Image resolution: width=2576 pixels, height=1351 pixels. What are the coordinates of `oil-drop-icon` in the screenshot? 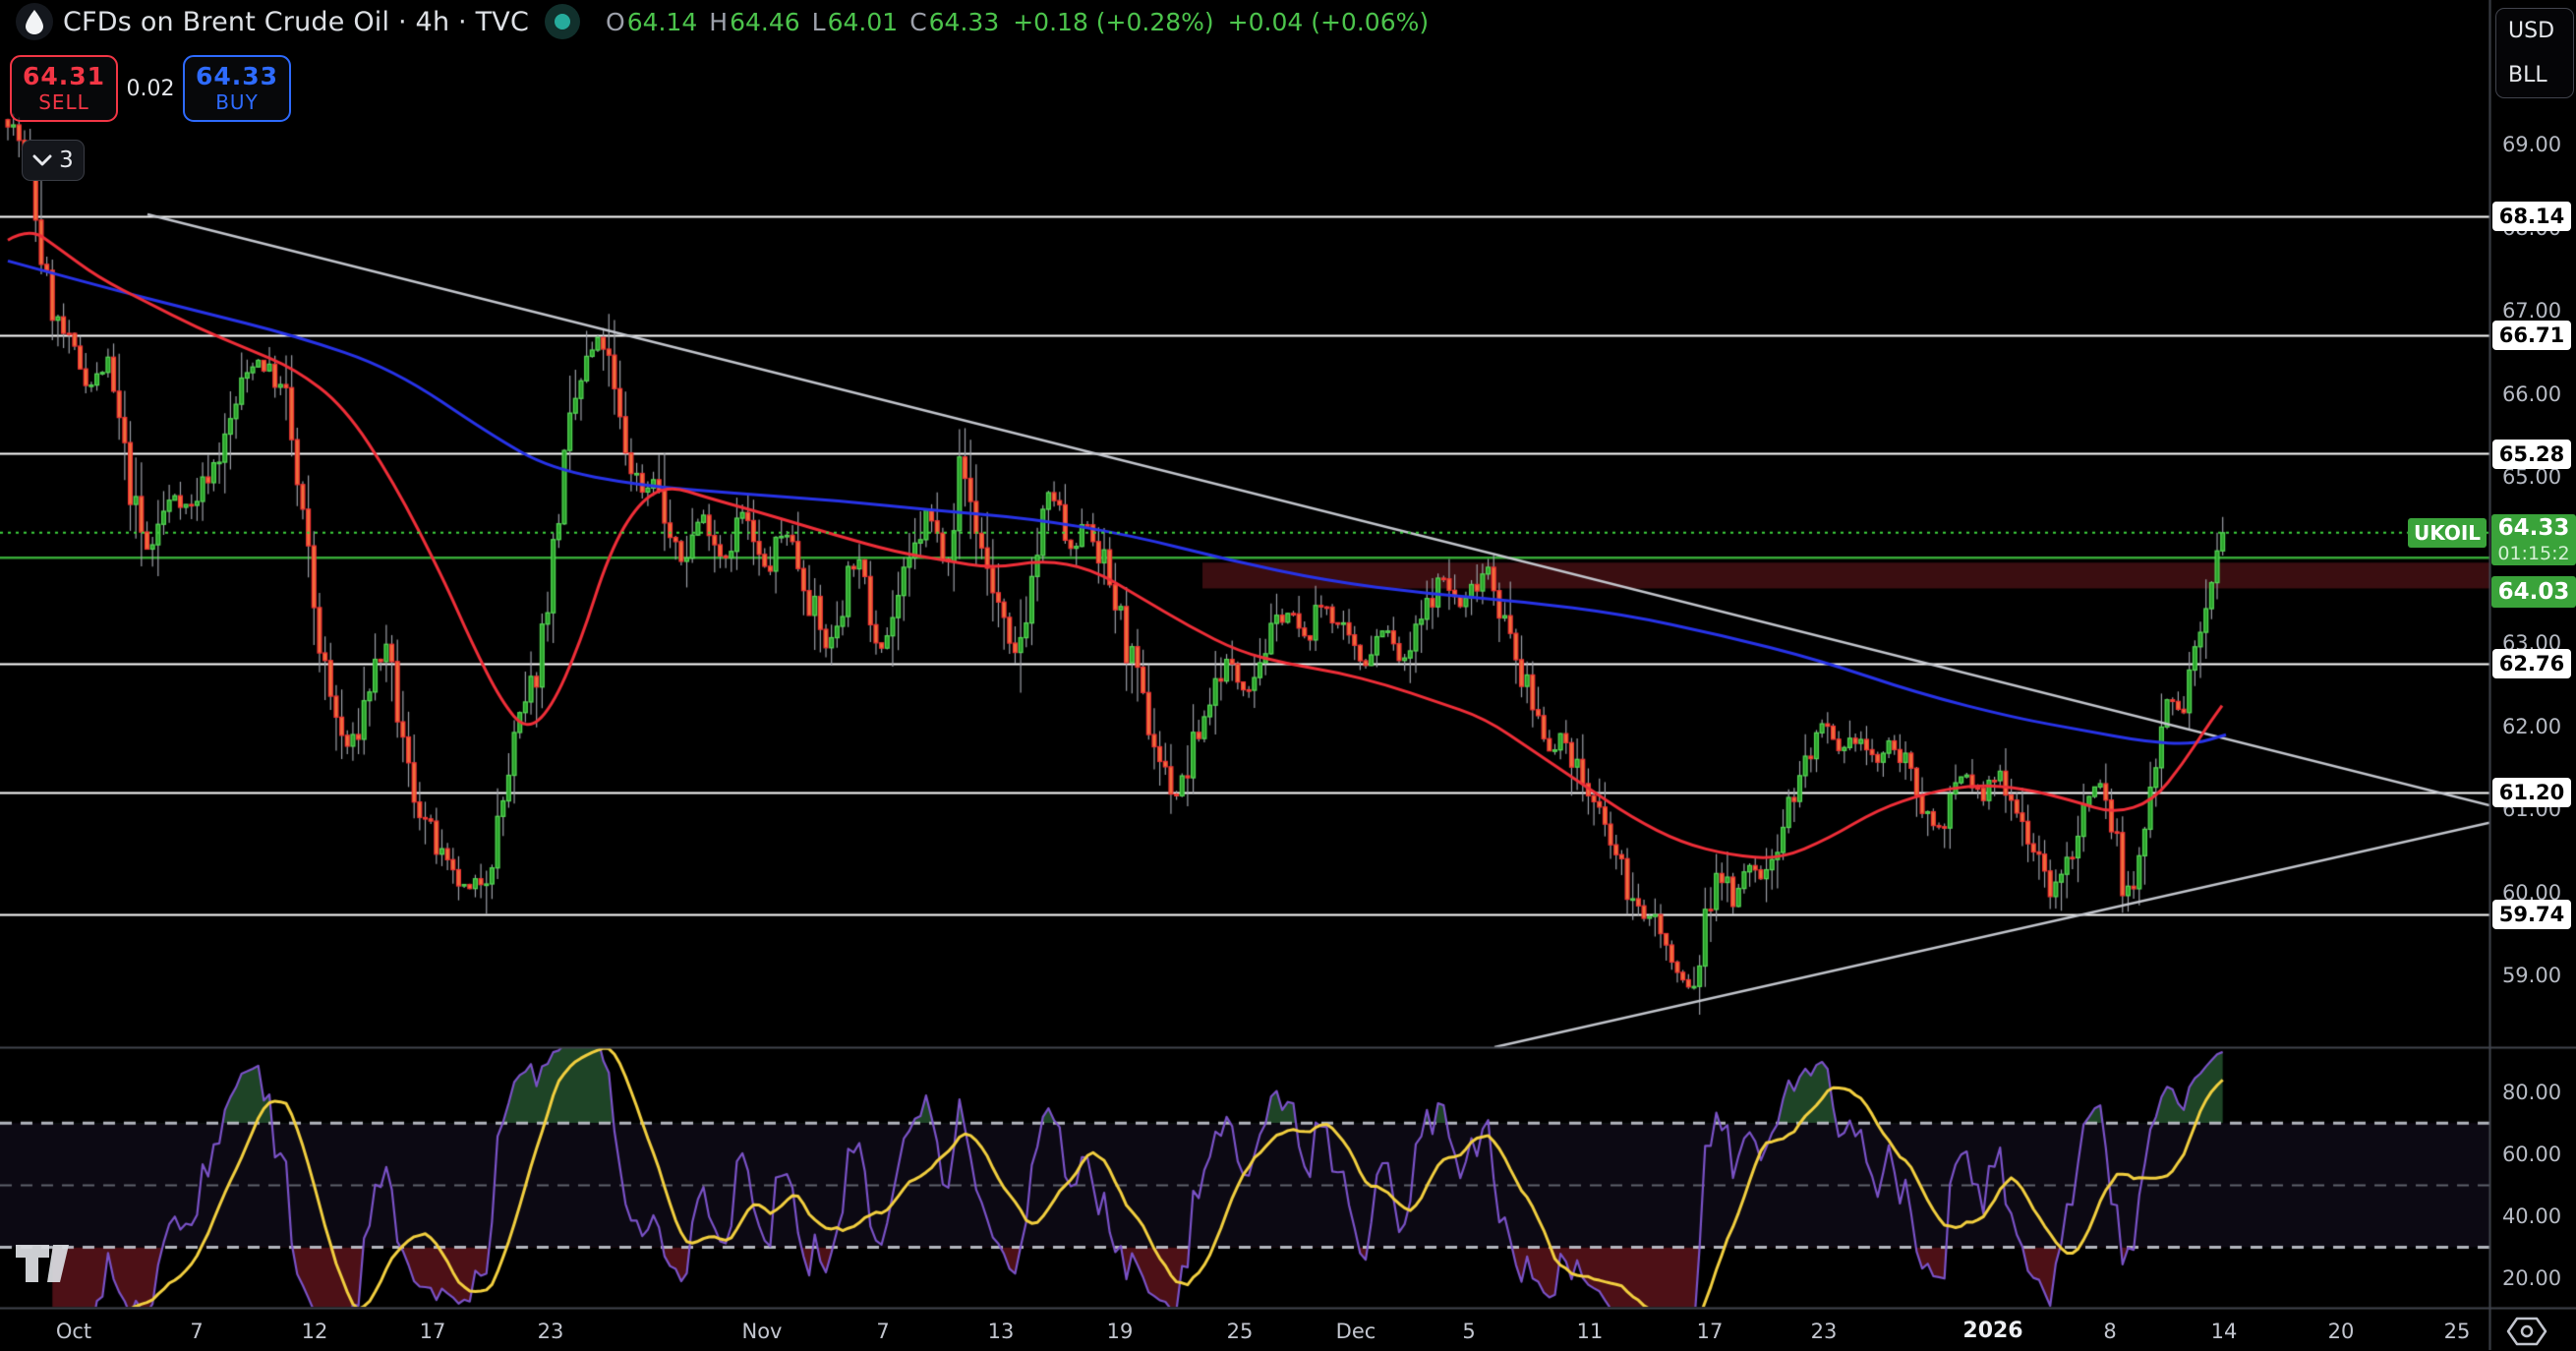 It's located at (34, 21).